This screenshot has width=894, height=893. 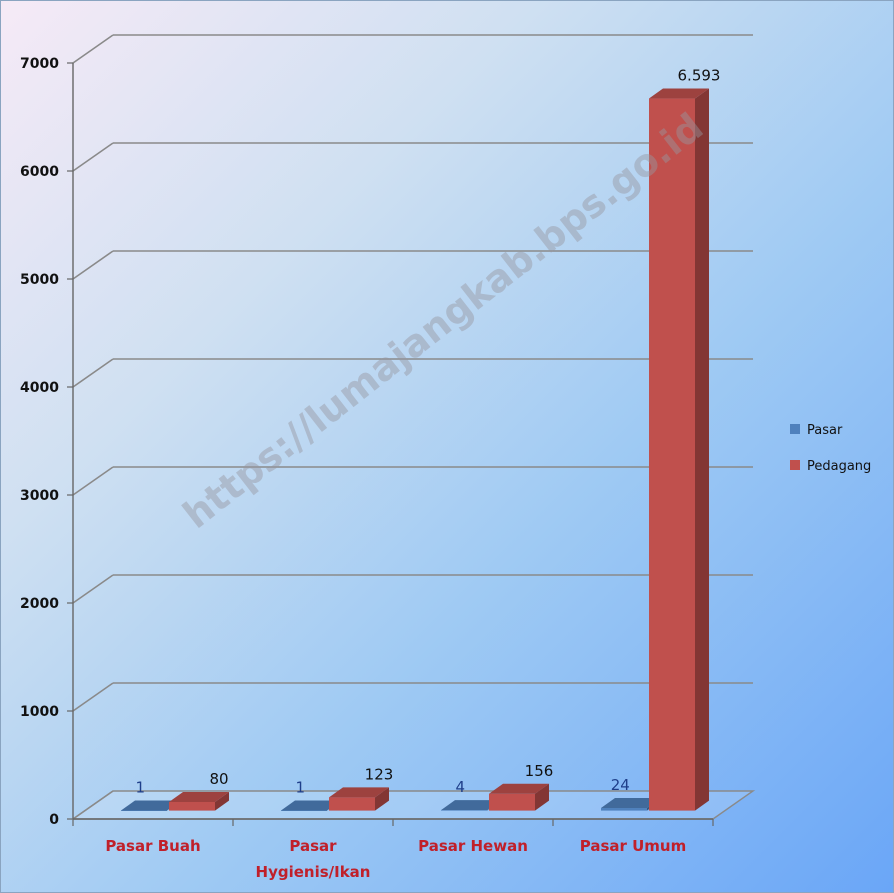 What do you see at coordinates (39, 280) in the screenshot?
I see `y-tick-label: 5000` at bounding box center [39, 280].